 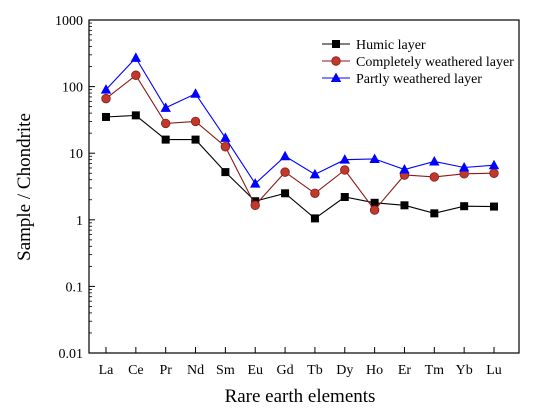 I want to click on y-tick-label: 100, so click(x=72, y=88).